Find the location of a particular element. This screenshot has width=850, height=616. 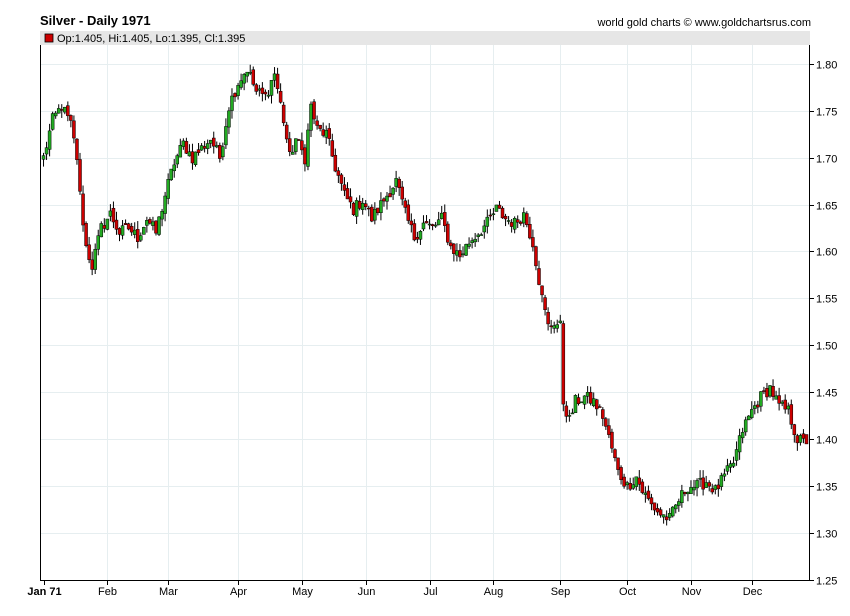

y-tick-label: 1.65 is located at coordinates (826, 207).